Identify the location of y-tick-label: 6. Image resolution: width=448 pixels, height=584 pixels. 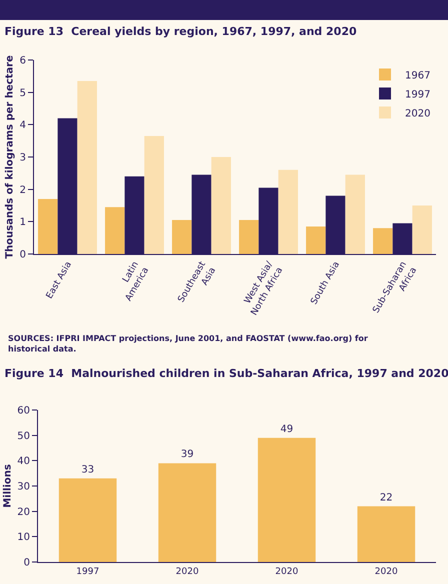
(23, 61).